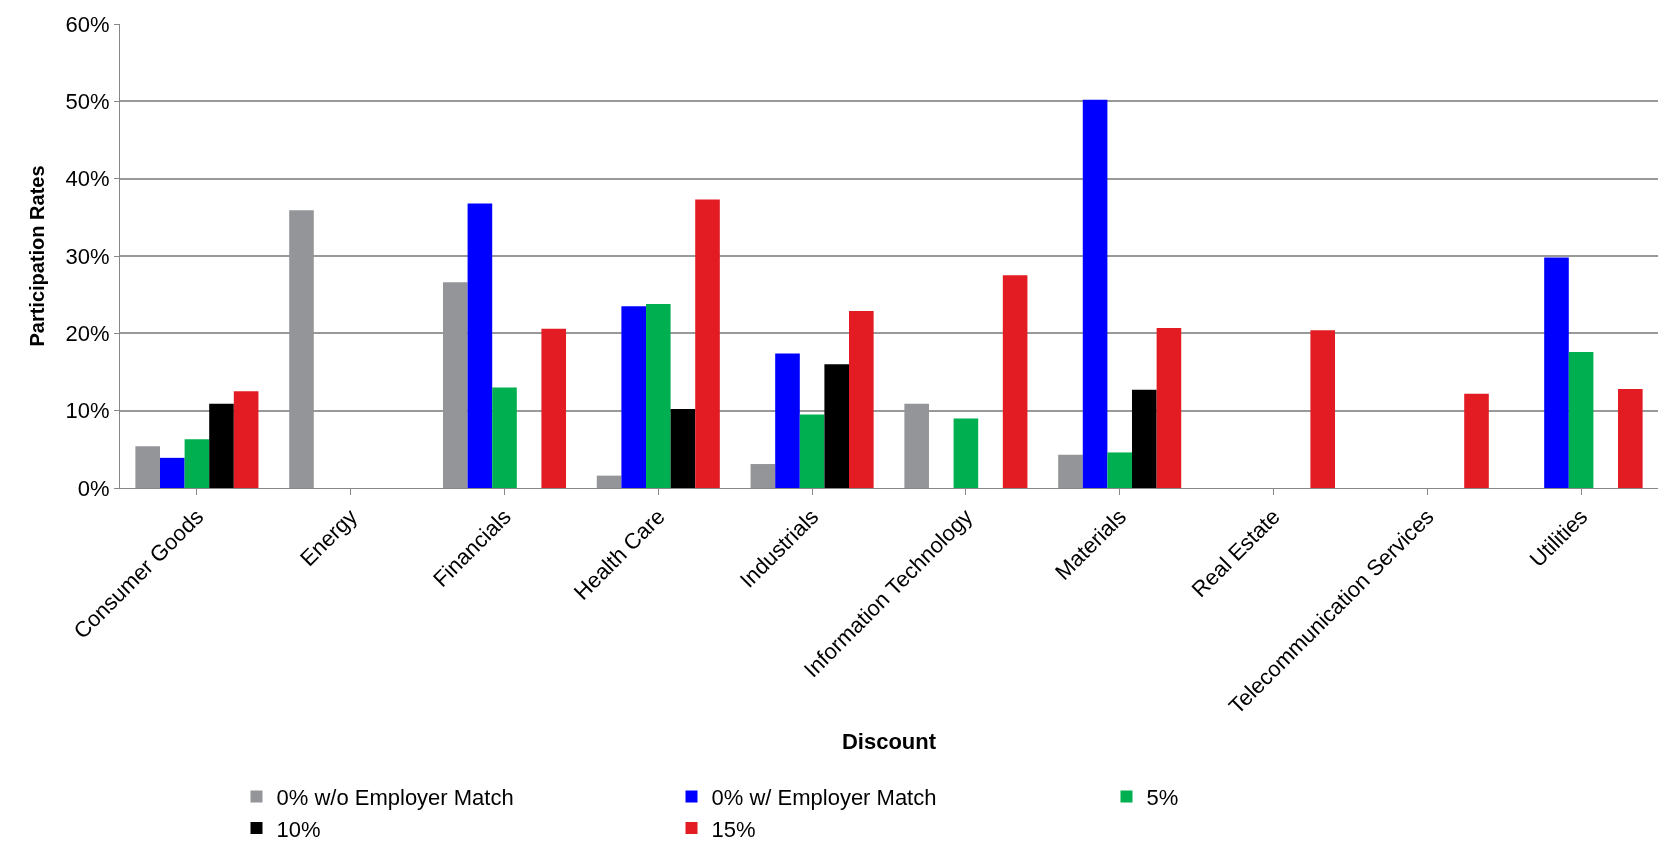 The height and width of the screenshot is (862, 1678). Describe the element at coordinates (87, 256) in the screenshot. I see `y-tick-label: 30%` at that location.